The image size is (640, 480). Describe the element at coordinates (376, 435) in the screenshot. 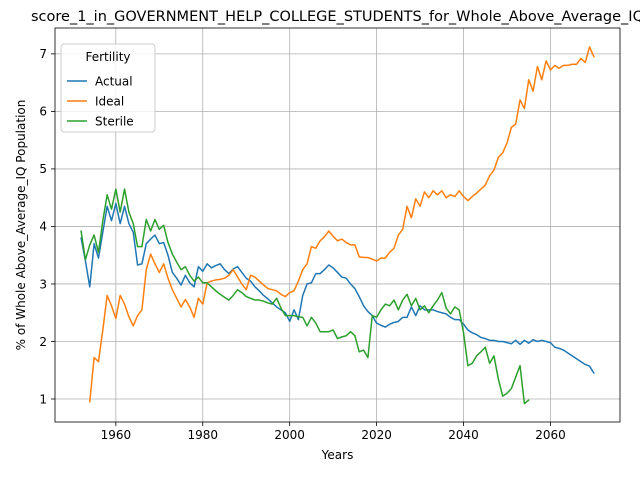

I see `x-tick-label: 2020` at that location.